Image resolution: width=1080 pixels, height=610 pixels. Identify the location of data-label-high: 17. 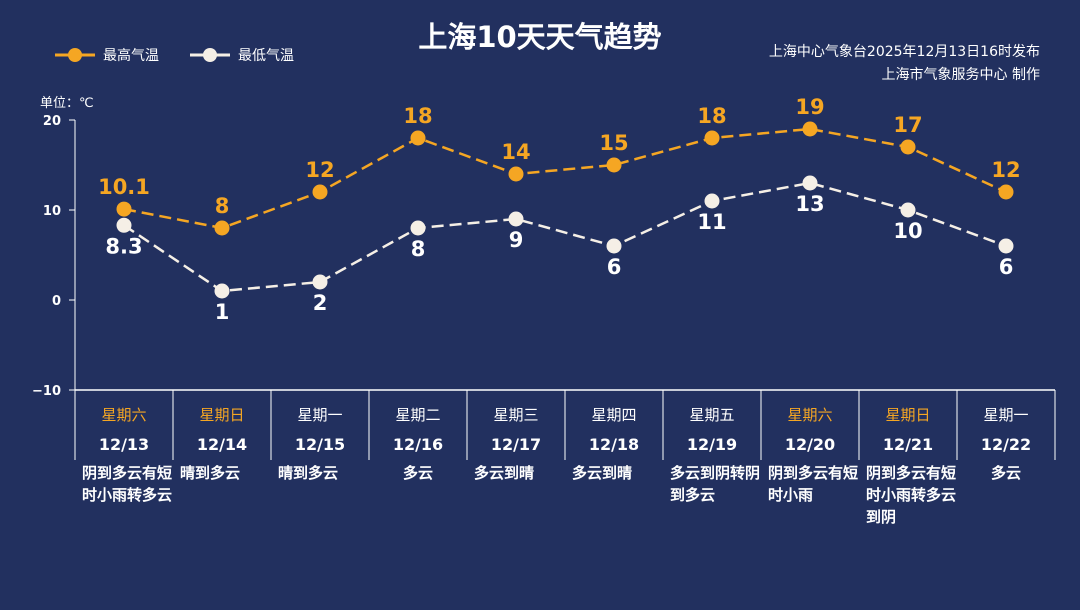
(907, 125).